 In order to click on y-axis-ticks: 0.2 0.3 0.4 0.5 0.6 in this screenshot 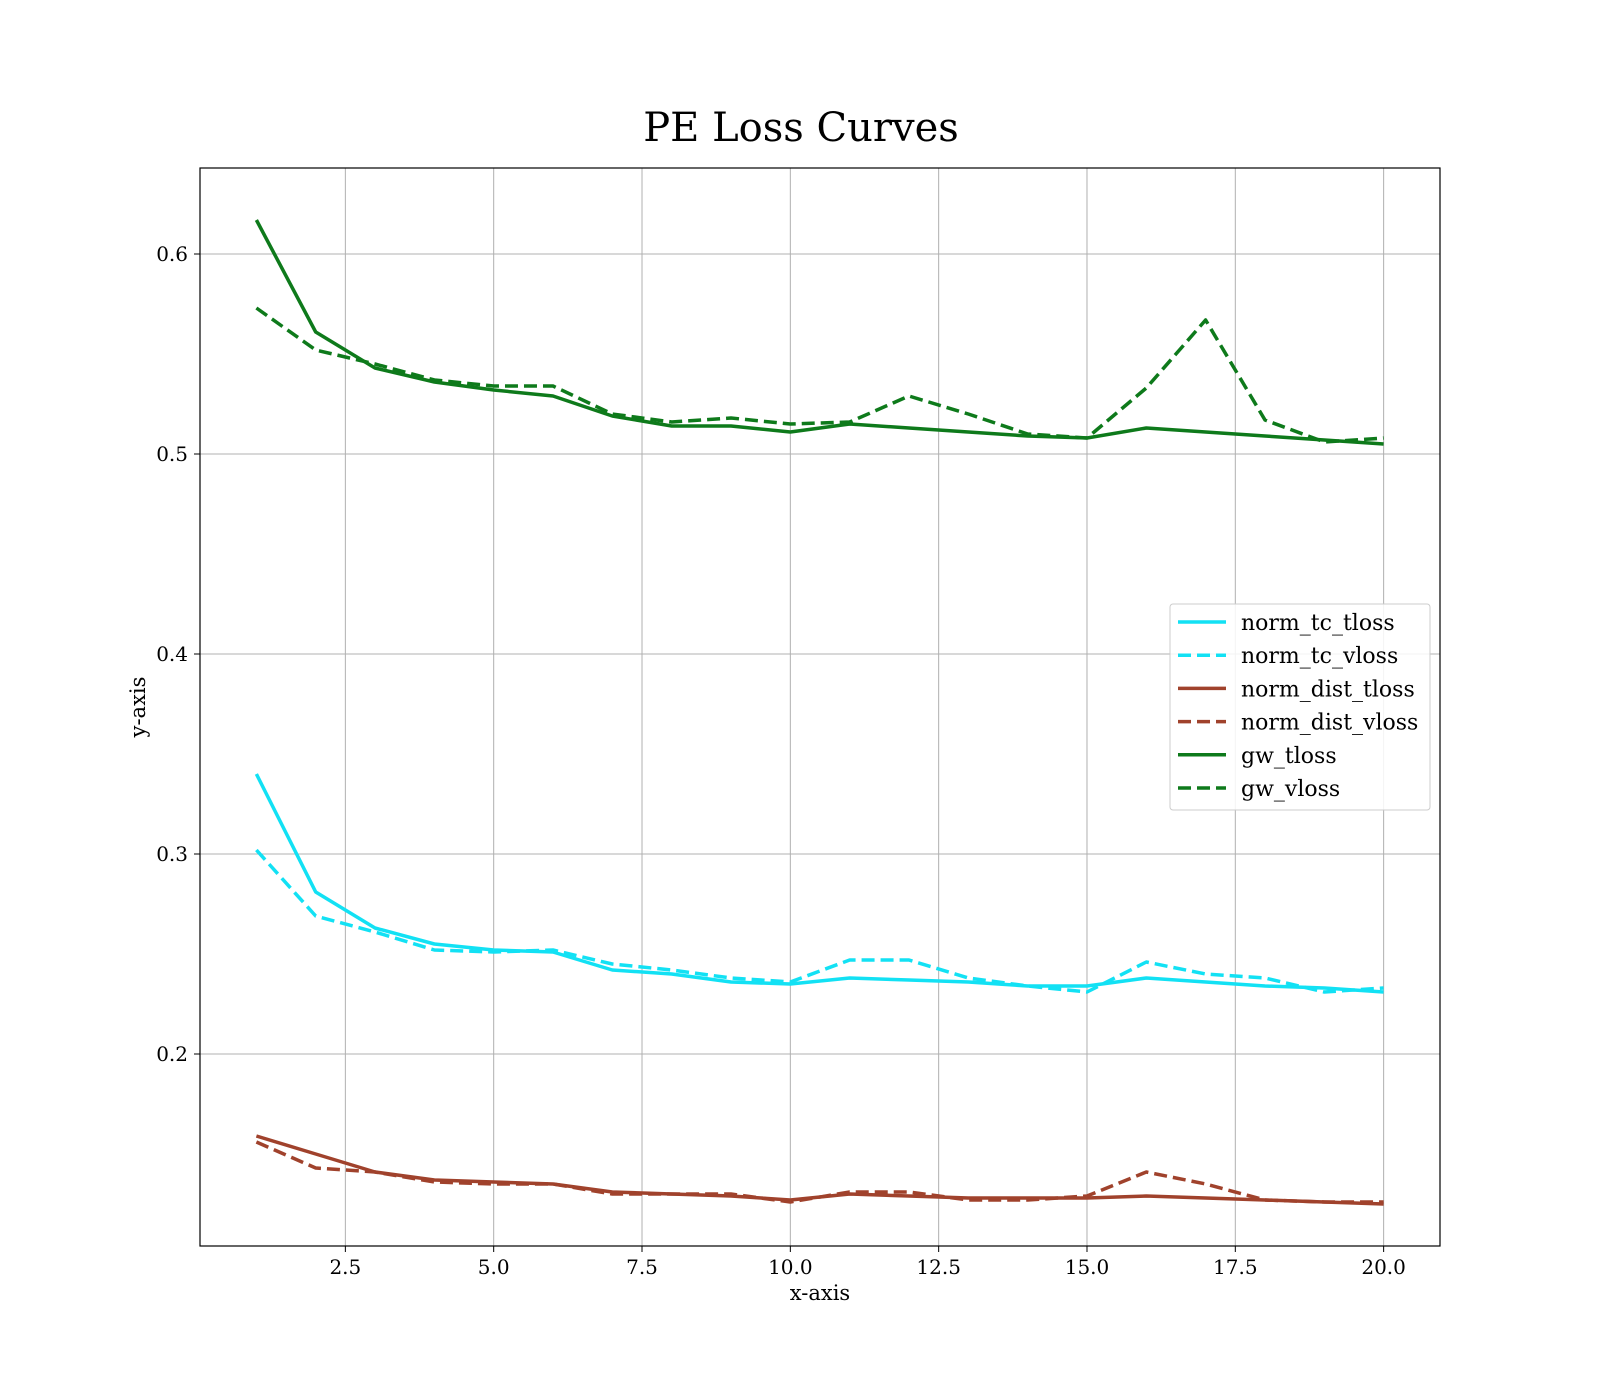, I will do `click(178, 654)`.